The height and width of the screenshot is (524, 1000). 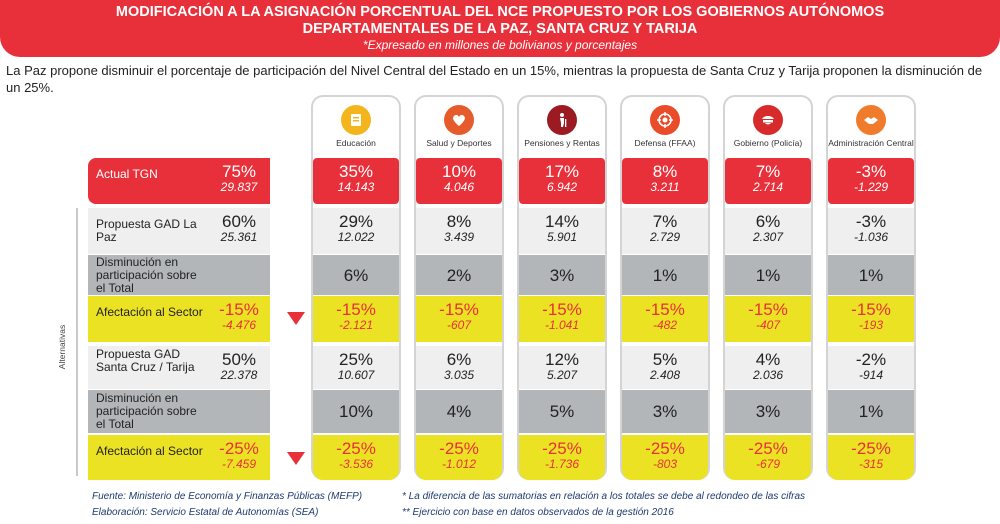 I want to click on value-amount: 3.439, so click(x=459, y=237).